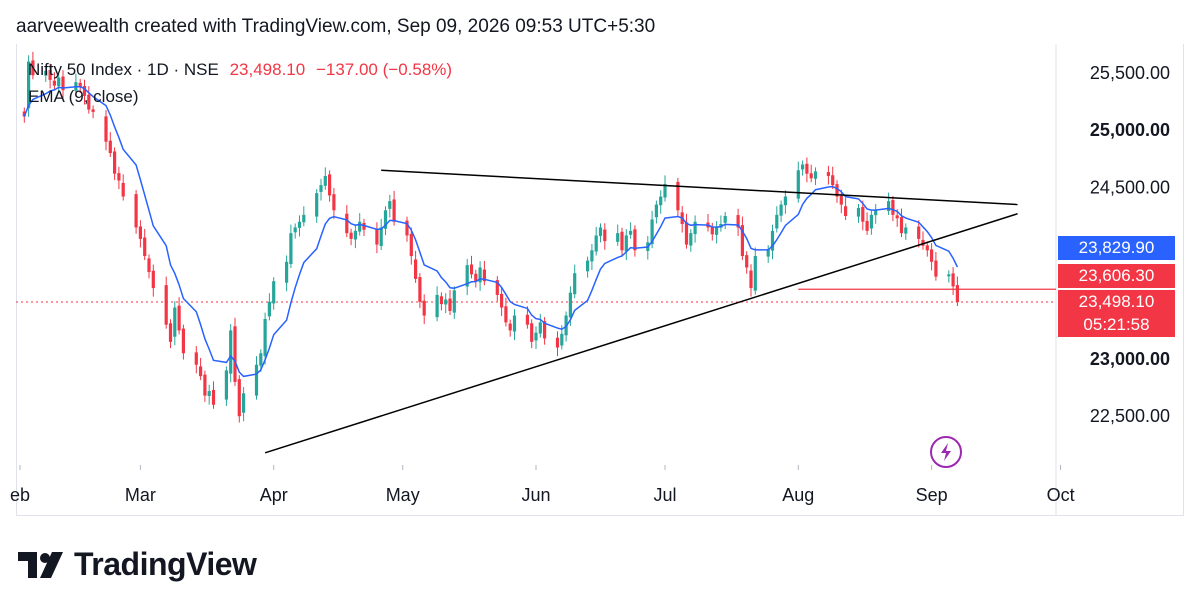 The height and width of the screenshot is (611, 1200). What do you see at coordinates (946, 452) in the screenshot?
I see `lightning-bolt-icon` at bounding box center [946, 452].